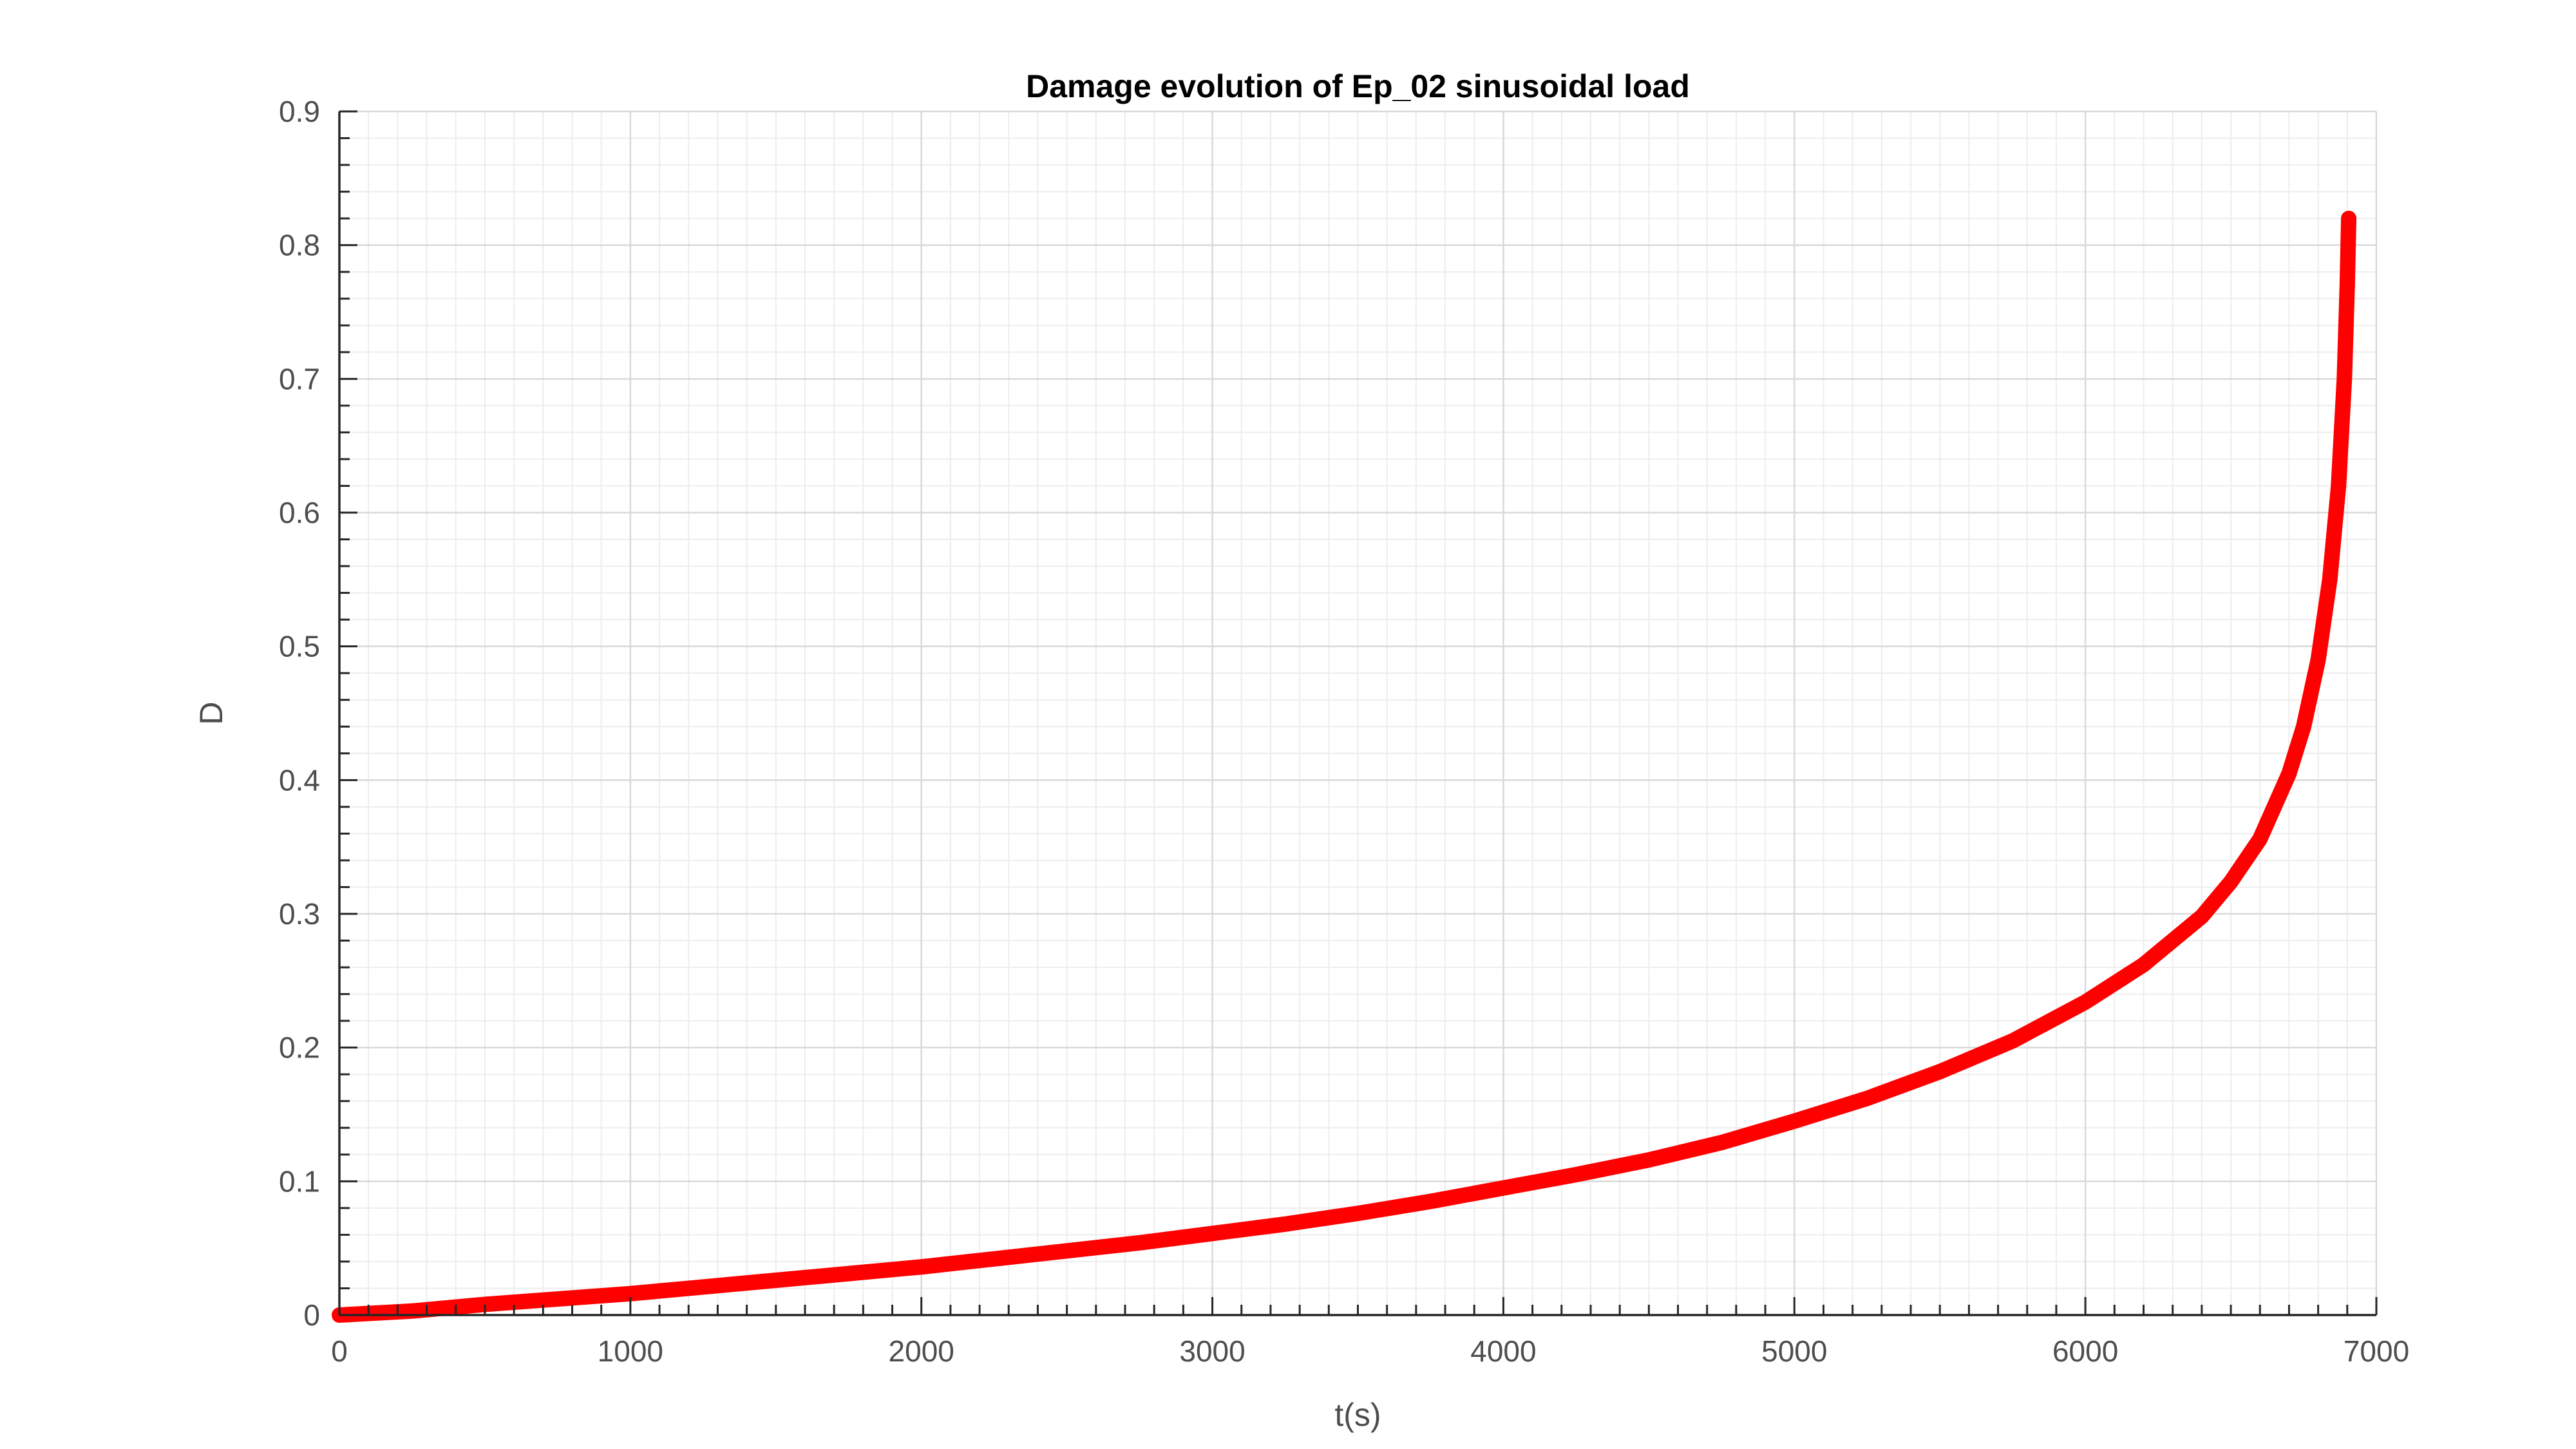 This screenshot has height=1449, width=2576. What do you see at coordinates (299, 379) in the screenshot?
I see `y-tick-label: 0.7` at bounding box center [299, 379].